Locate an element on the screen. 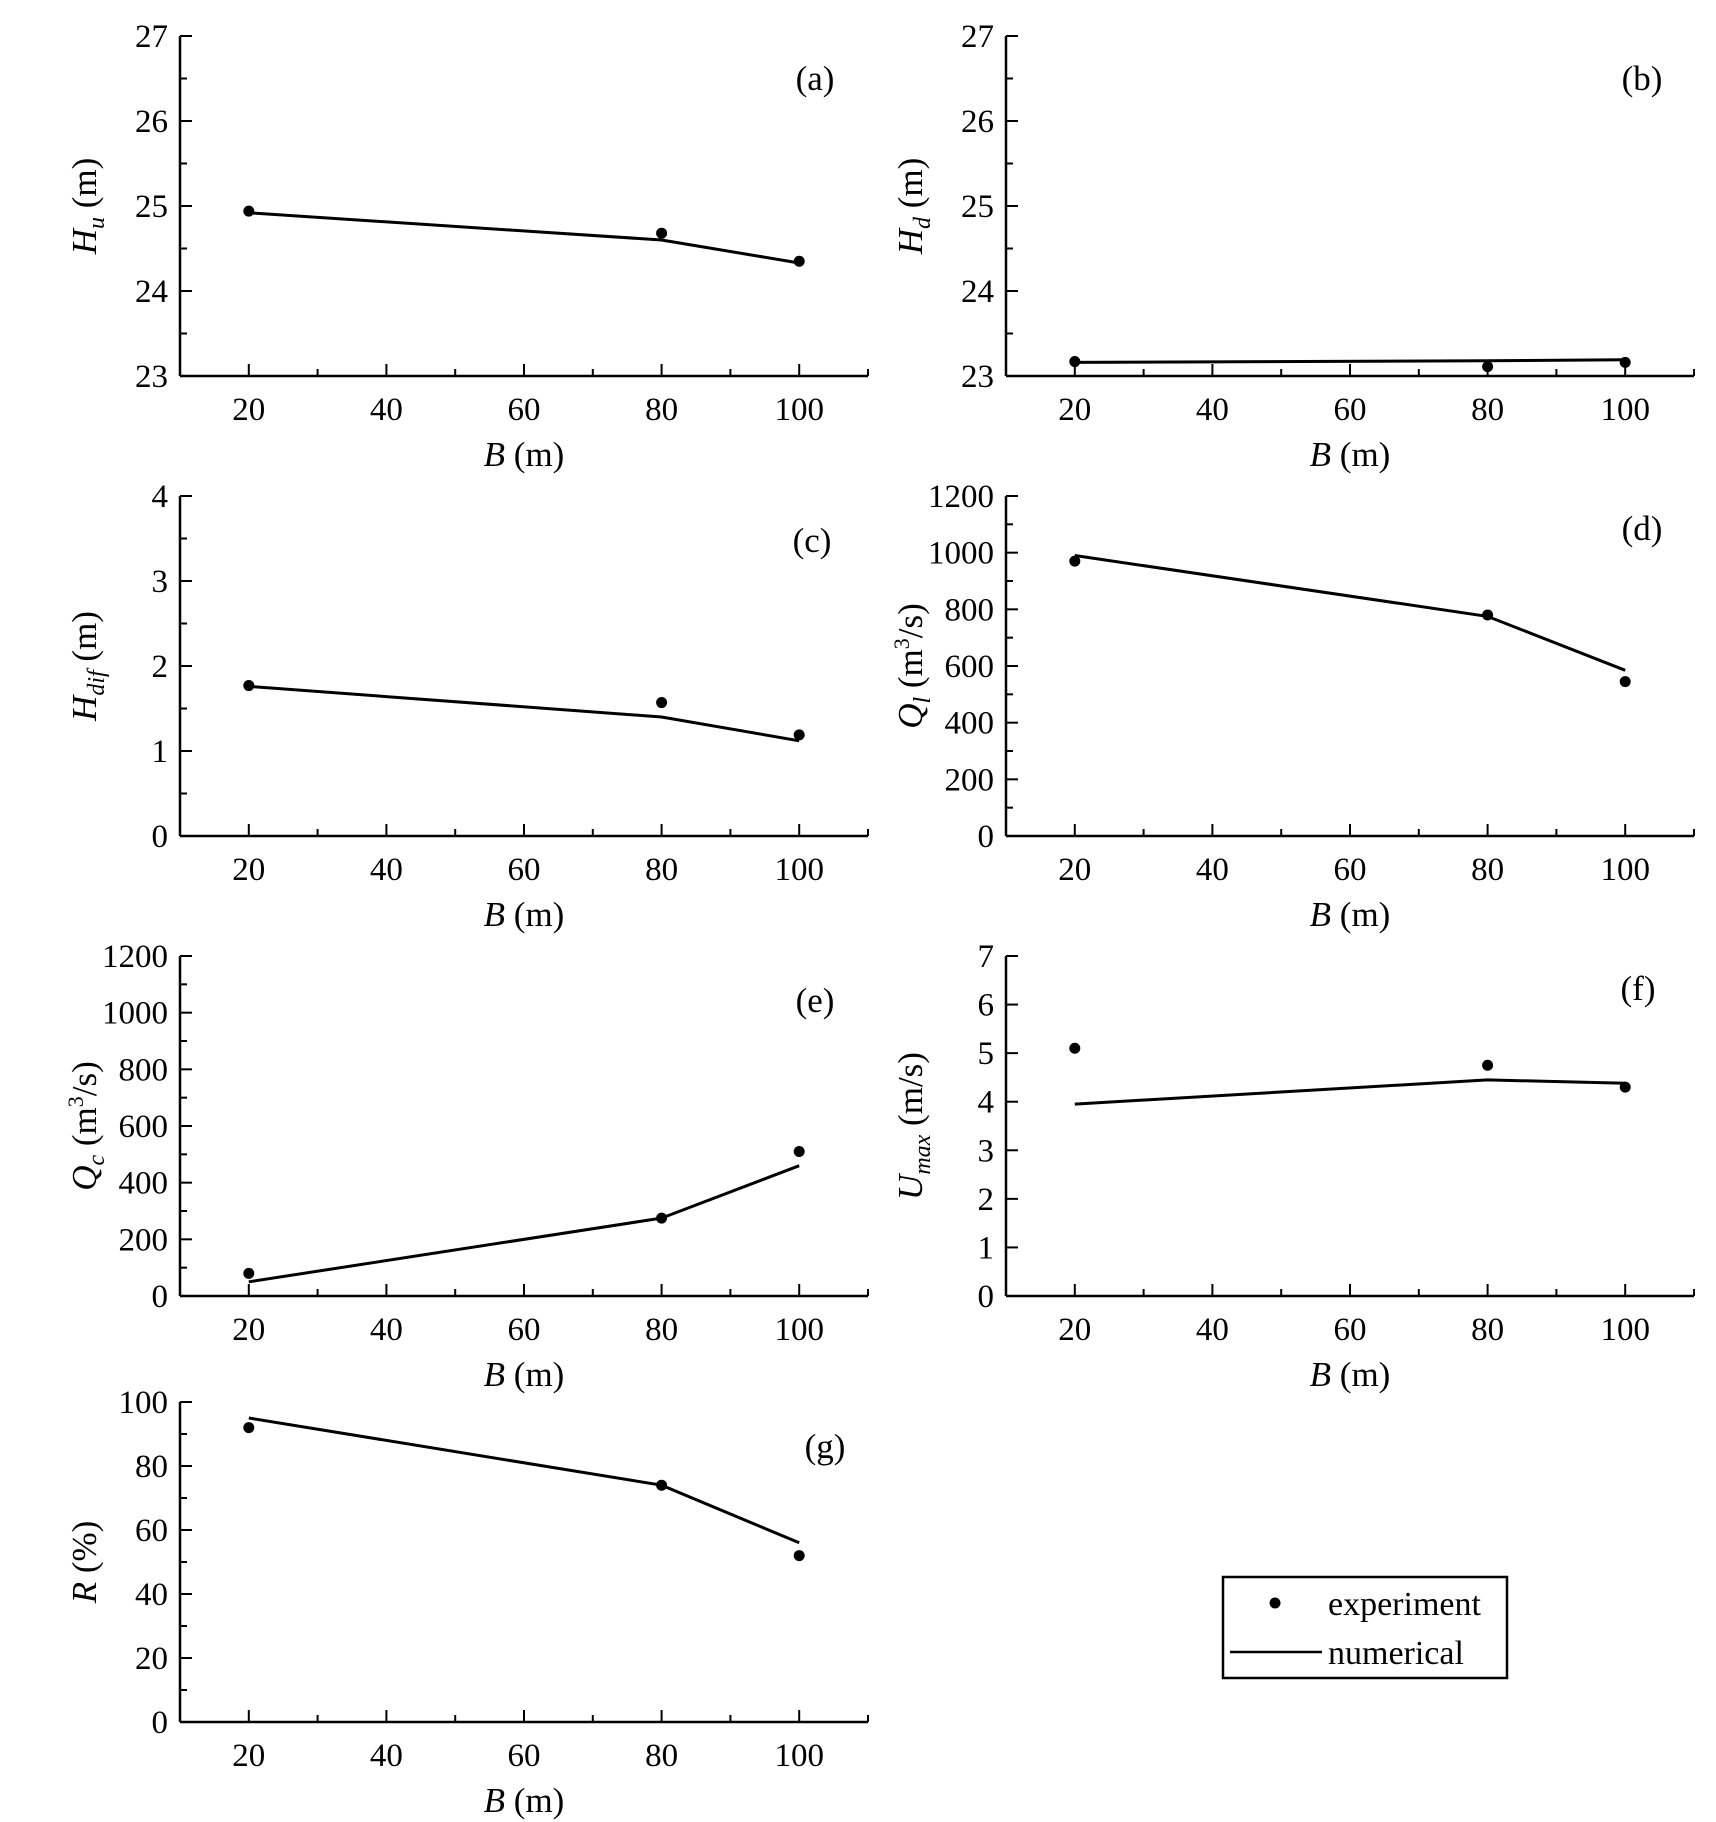  x-tick-label: 100 is located at coordinates (799, 870).